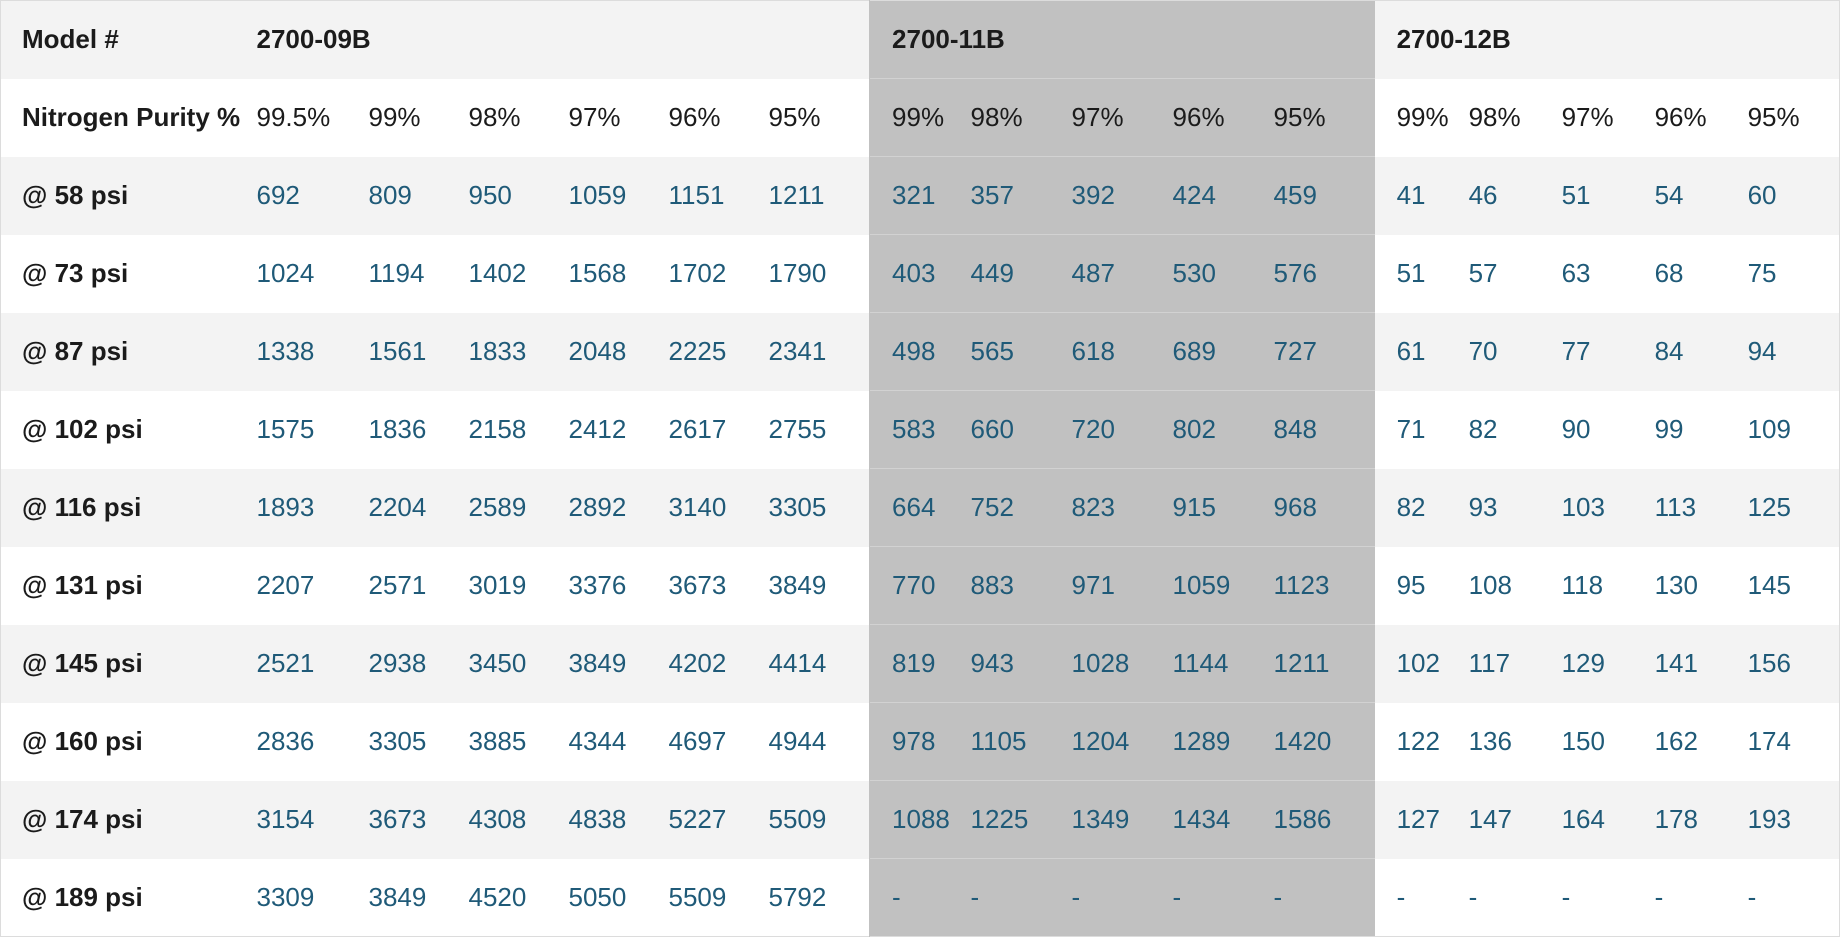 The width and height of the screenshot is (1840, 937). What do you see at coordinates (1021, 585) in the screenshot?
I see `flow-value-cell: 883` at bounding box center [1021, 585].